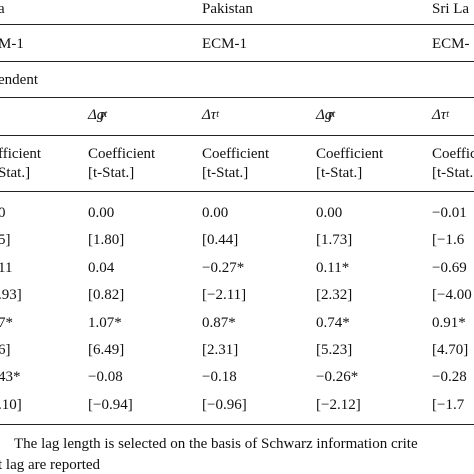 The width and height of the screenshot is (474, 474). I want to click on country: a, so click(2, 9).